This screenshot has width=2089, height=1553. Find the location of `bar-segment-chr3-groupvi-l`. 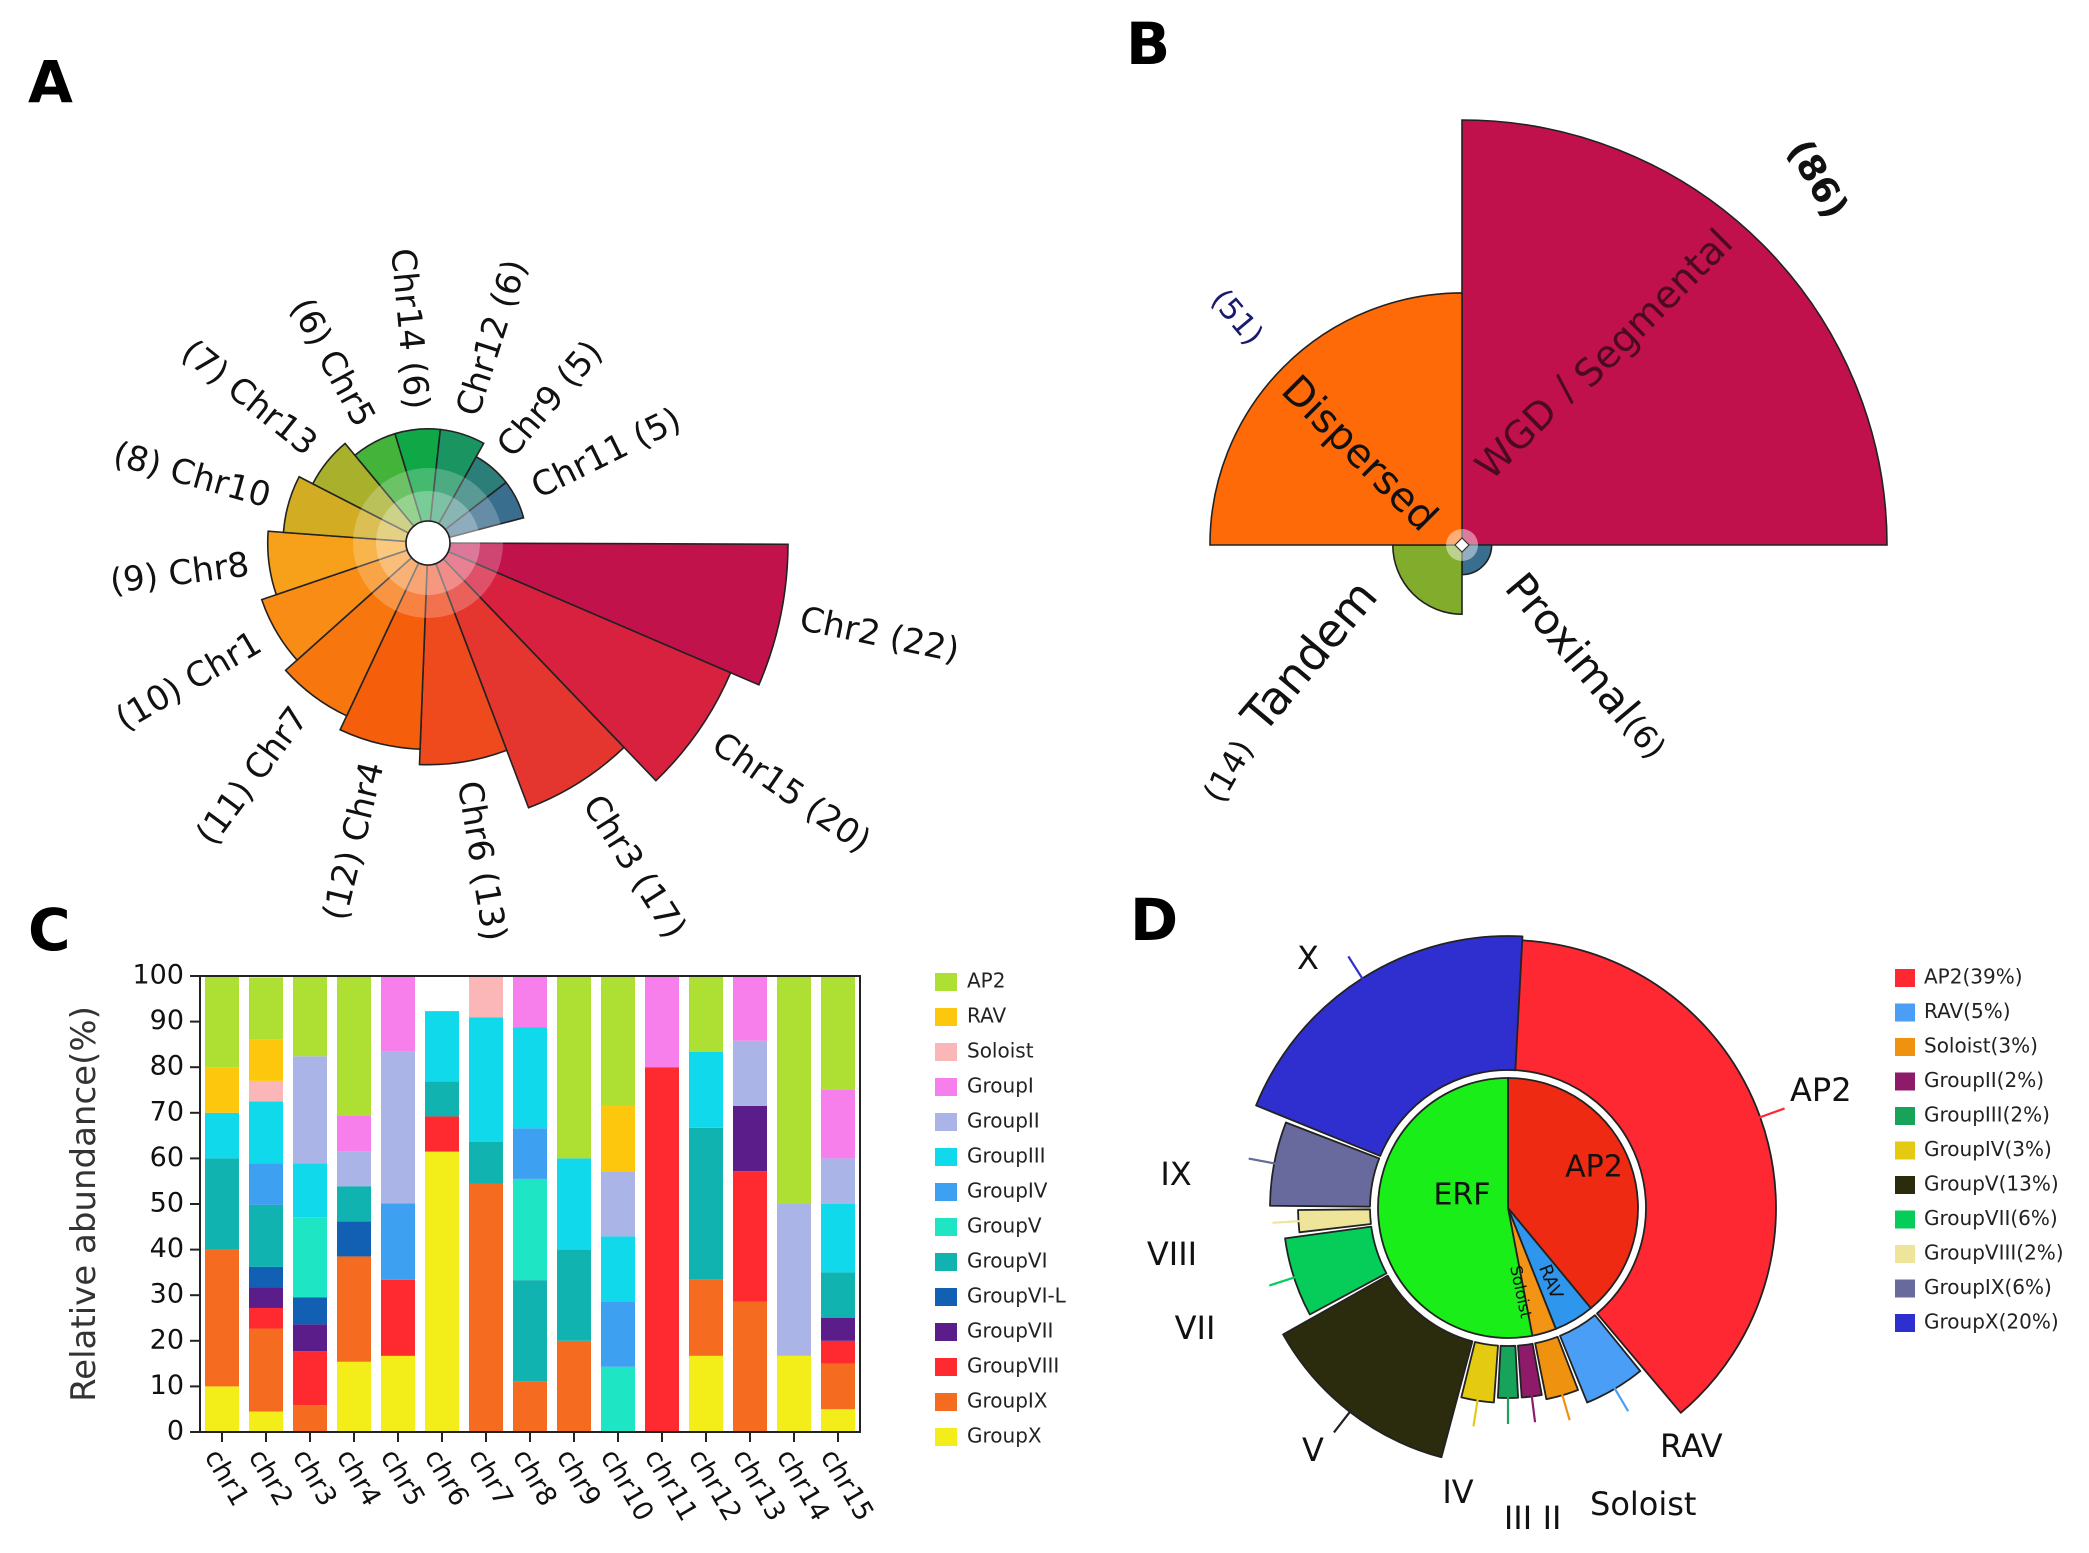

bar-segment-chr3-groupvi-l is located at coordinates (310, 1311).